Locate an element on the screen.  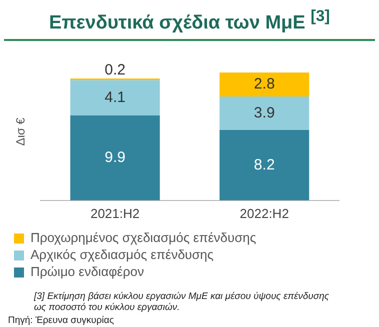
y-axis-title: Δισ € is located at coordinates (21, 132).